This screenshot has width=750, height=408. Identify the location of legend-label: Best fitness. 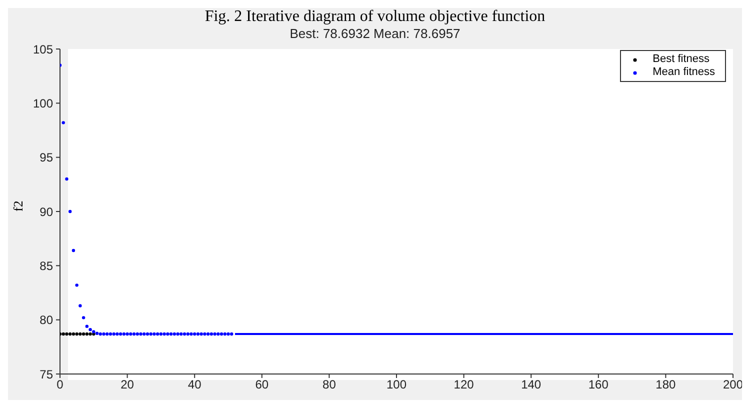
(681, 59).